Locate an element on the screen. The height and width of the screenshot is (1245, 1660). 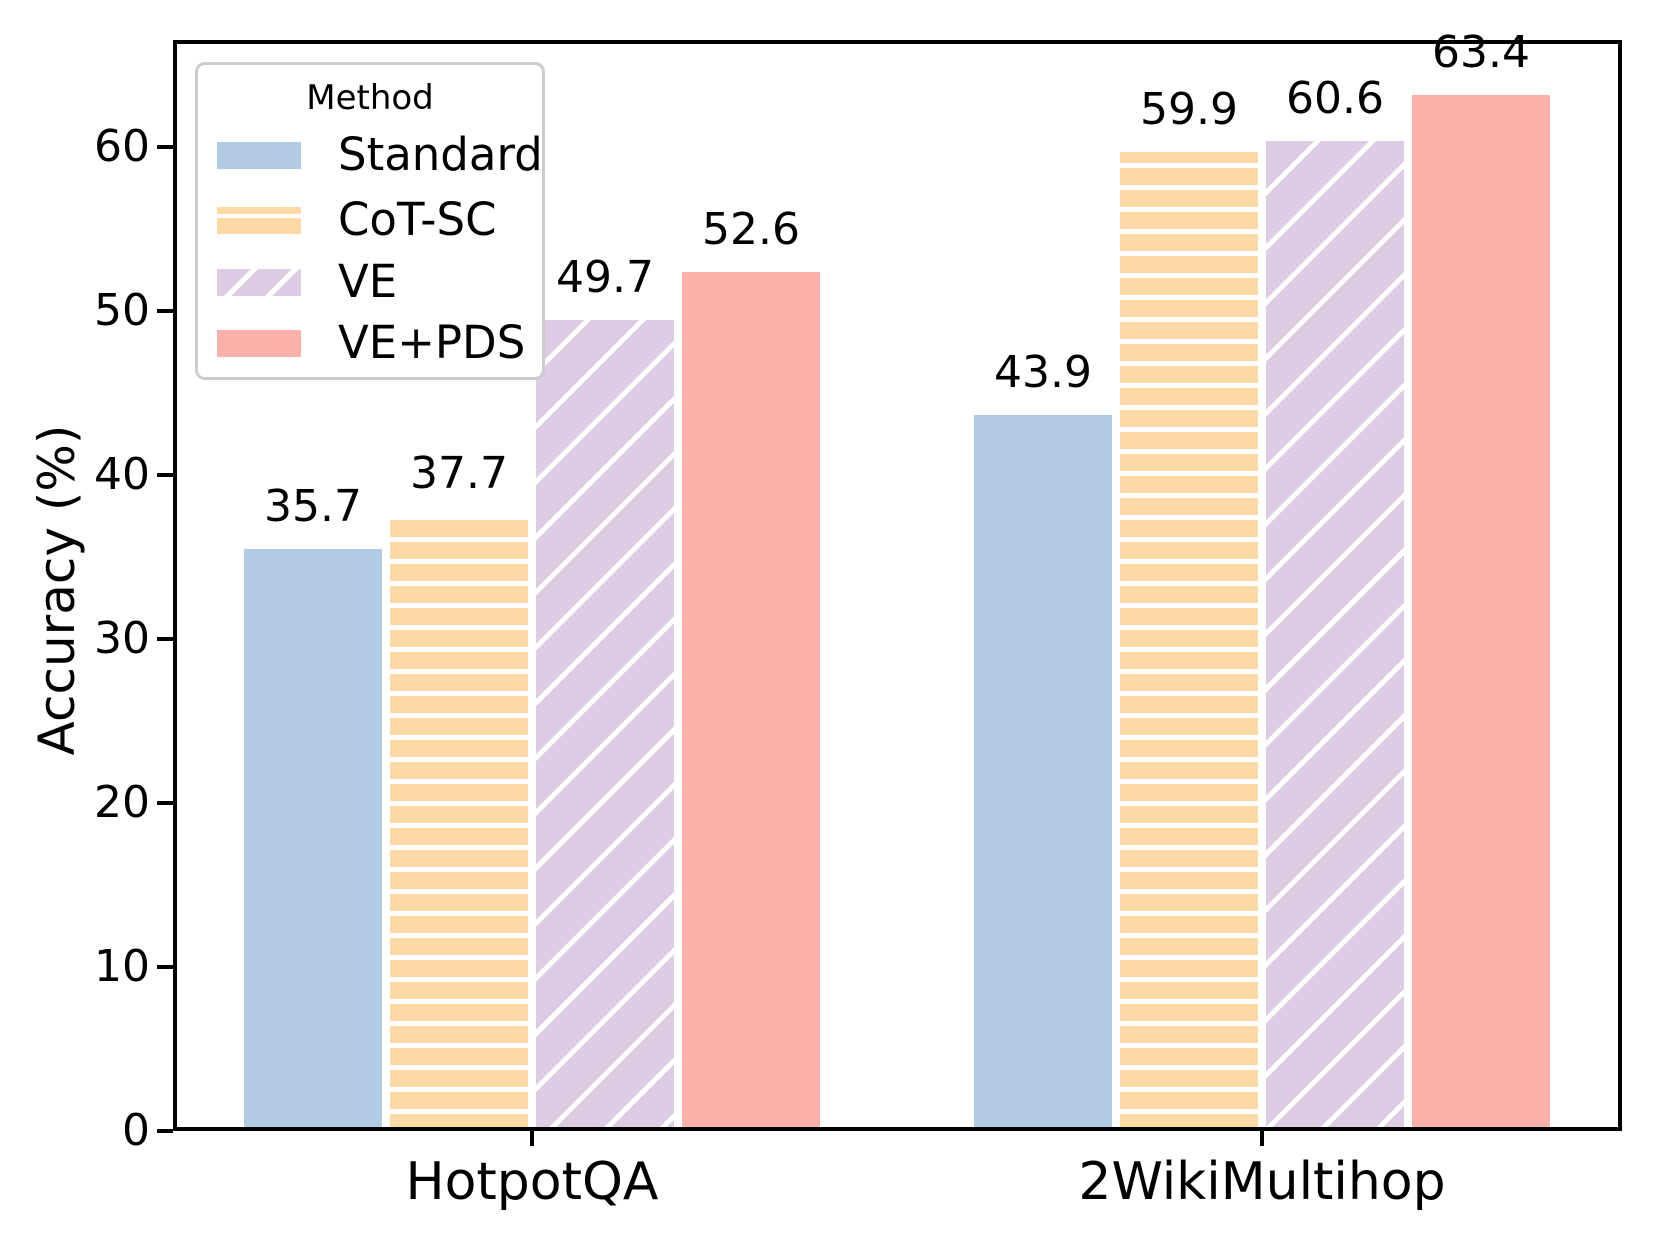
legend-swatch-cot-sc is located at coordinates (259, 220).